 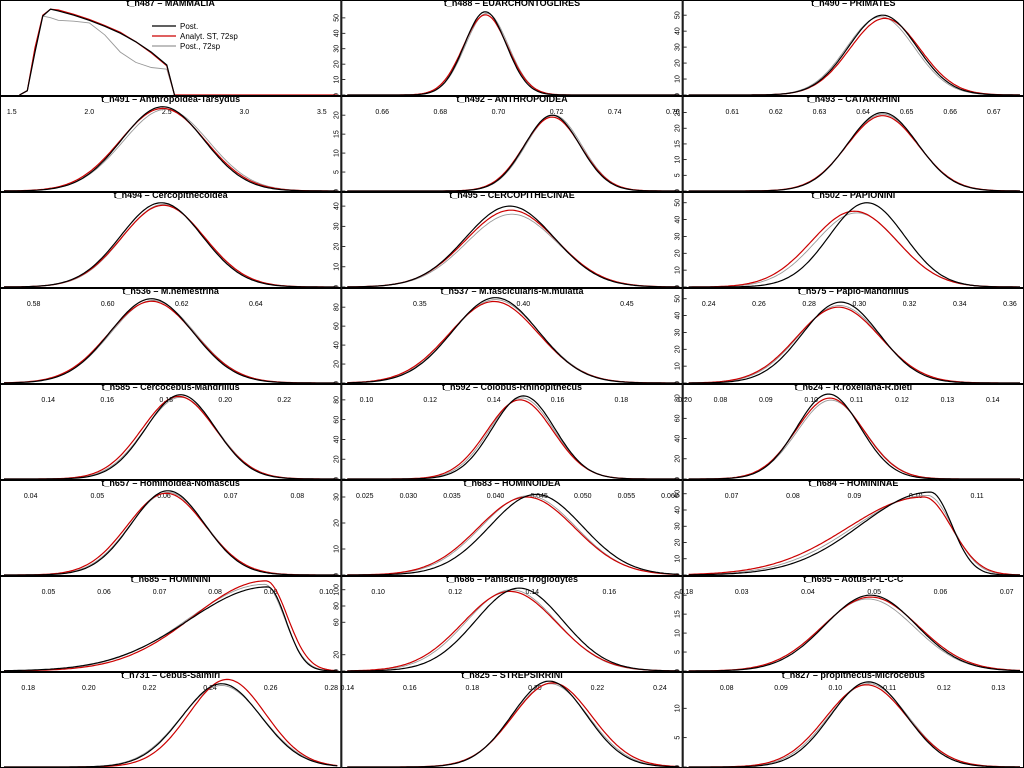 What do you see at coordinates (336, 590) in the screenshot?
I see `y-tick-label: 100` at bounding box center [336, 590].